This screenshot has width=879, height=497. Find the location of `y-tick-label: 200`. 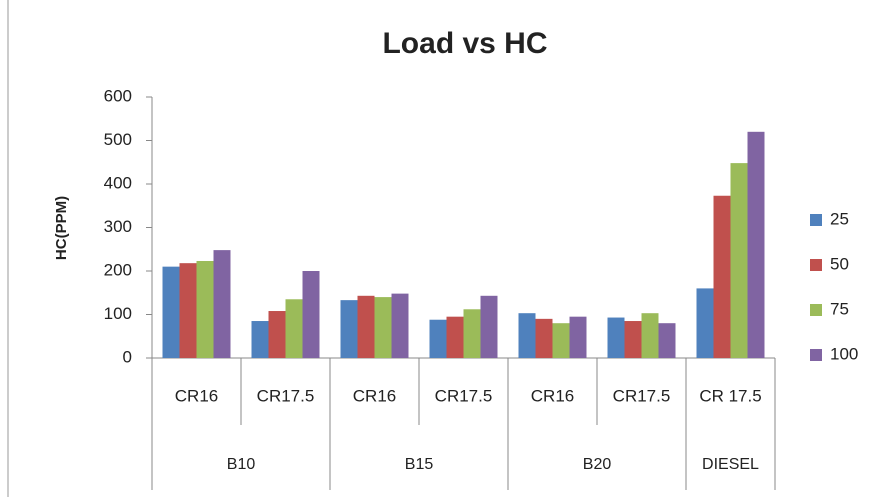

y-tick-label: 200 is located at coordinates (118, 269).